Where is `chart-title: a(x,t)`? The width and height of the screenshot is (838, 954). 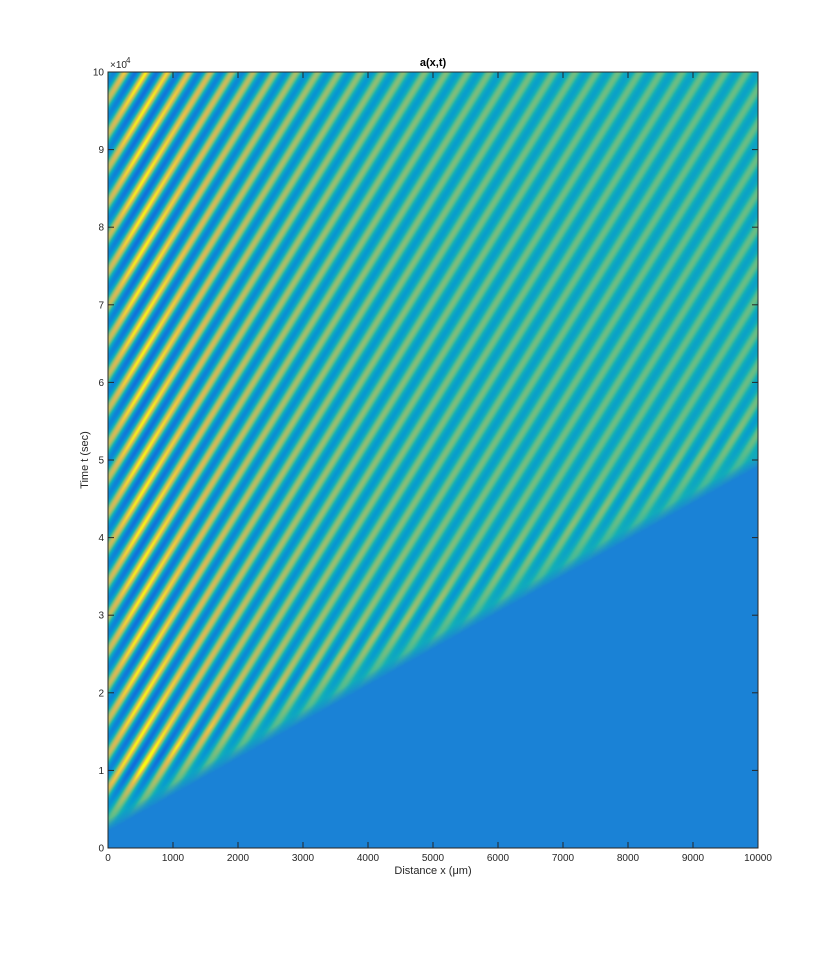 chart-title: a(x,t) is located at coordinates (433, 63).